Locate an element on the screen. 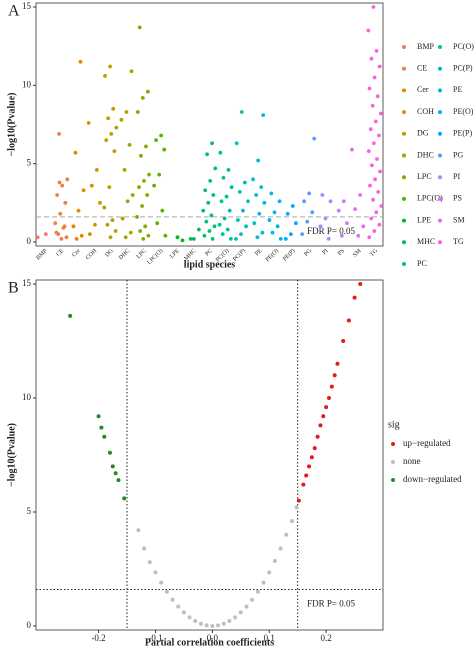 The height and width of the screenshot is (649, 474). y-tick-label: 5 is located at coordinates (29, 163).